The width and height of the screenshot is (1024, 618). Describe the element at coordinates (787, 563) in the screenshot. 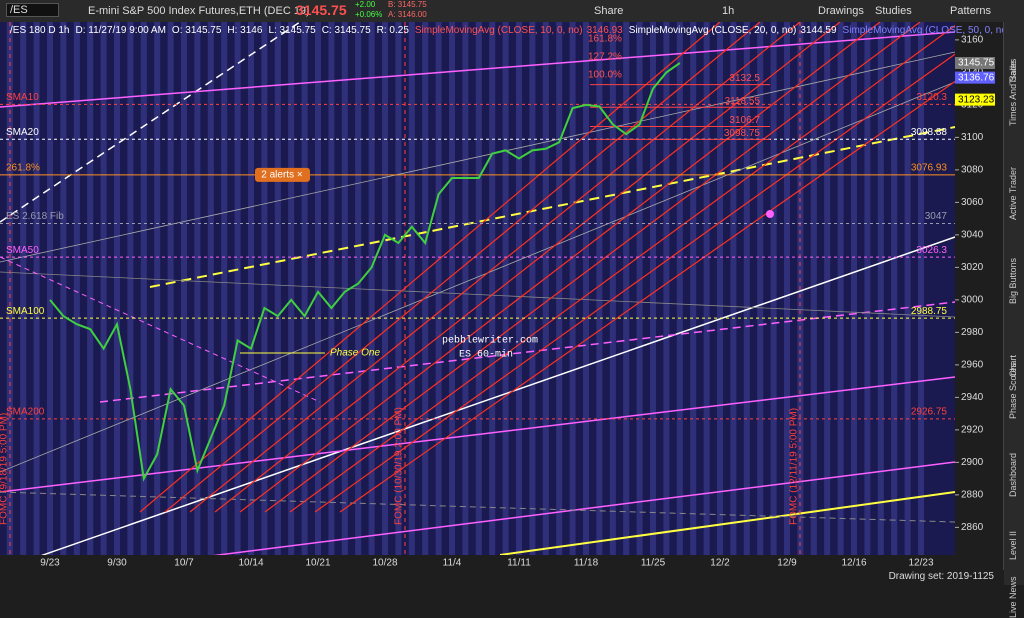

I see `x-tick-label: 12/9` at that location.